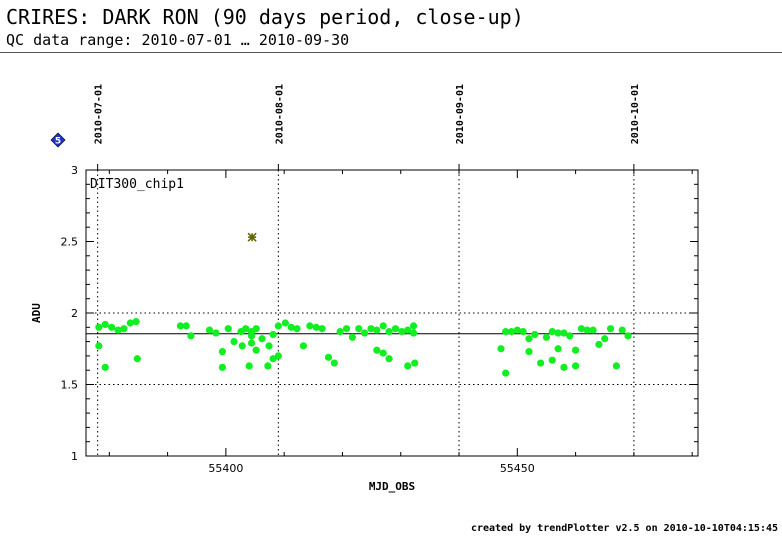 The height and width of the screenshot is (542, 782). I want to click on date-marker-label: 2010-08-01, so click(279, 114).